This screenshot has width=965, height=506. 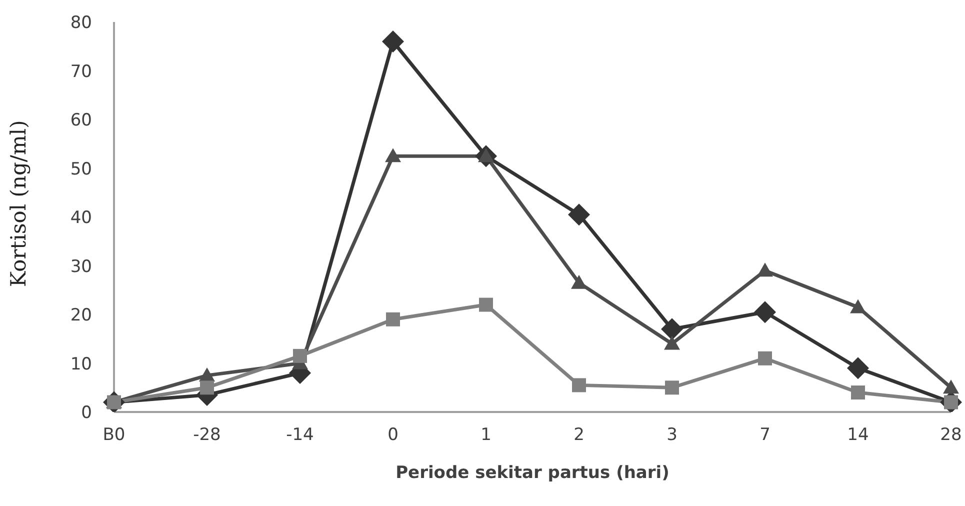 What do you see at coordinates (81, 218) in the screenshot?
I see `y-tick-label: 40` at bounding box center [81, 218].